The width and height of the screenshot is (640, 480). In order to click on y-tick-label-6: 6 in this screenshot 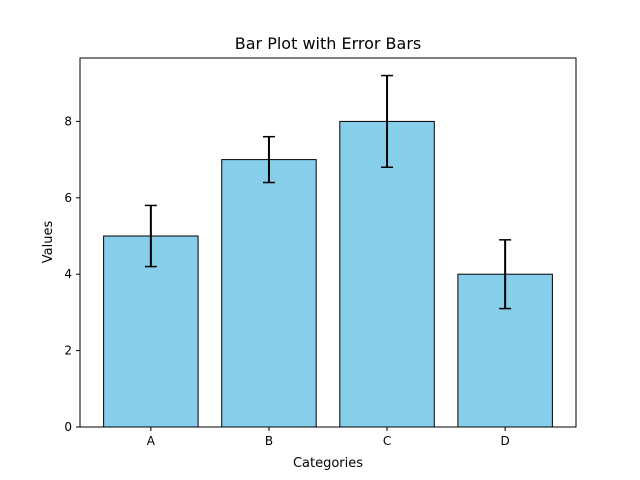, I will do `click(68, 198)`.